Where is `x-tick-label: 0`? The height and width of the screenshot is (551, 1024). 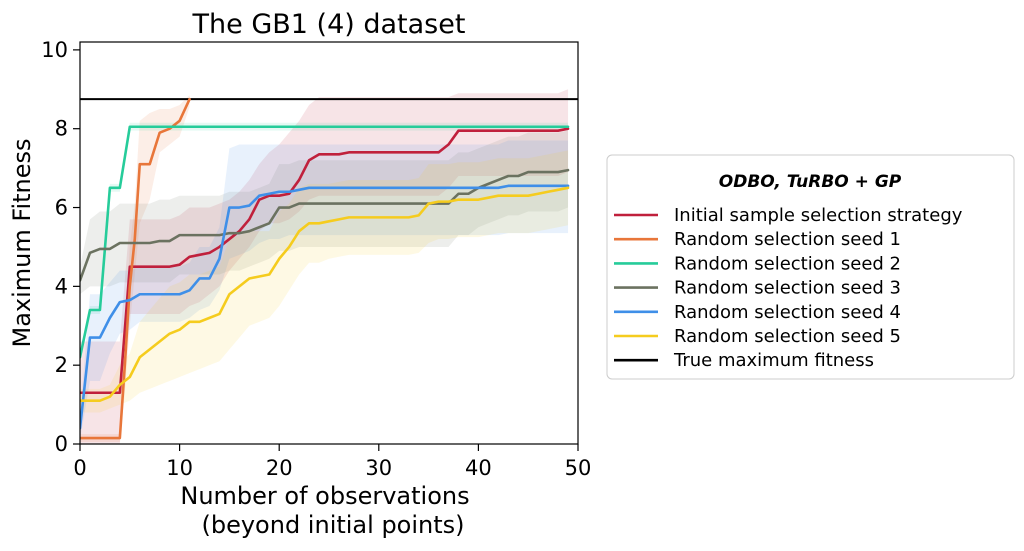 x-tick-label: 0 is located at coordinates (79, 468).